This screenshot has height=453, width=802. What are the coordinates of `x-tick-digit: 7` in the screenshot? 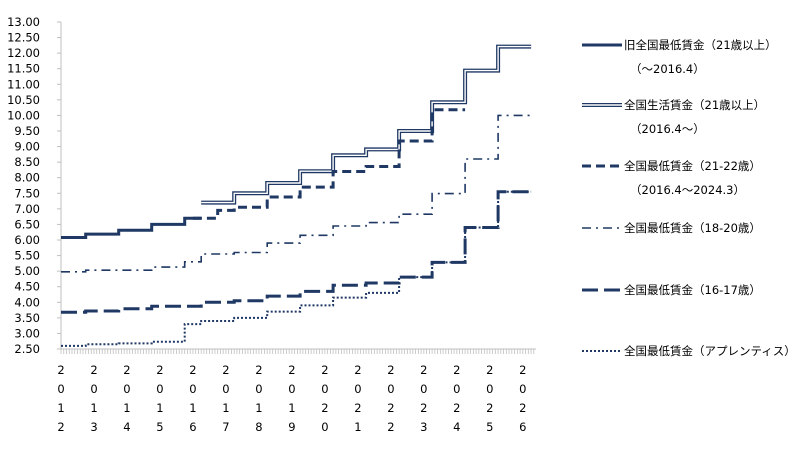 It's located at (225, 427).